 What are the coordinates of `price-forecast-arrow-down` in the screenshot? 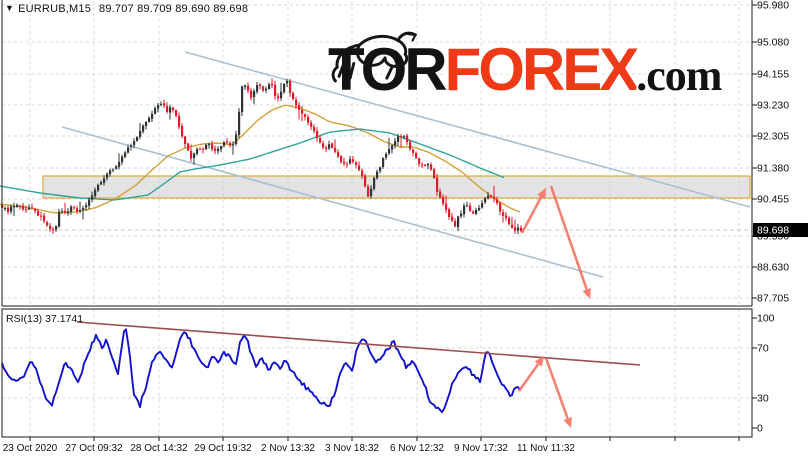 It's located at (570, 242).